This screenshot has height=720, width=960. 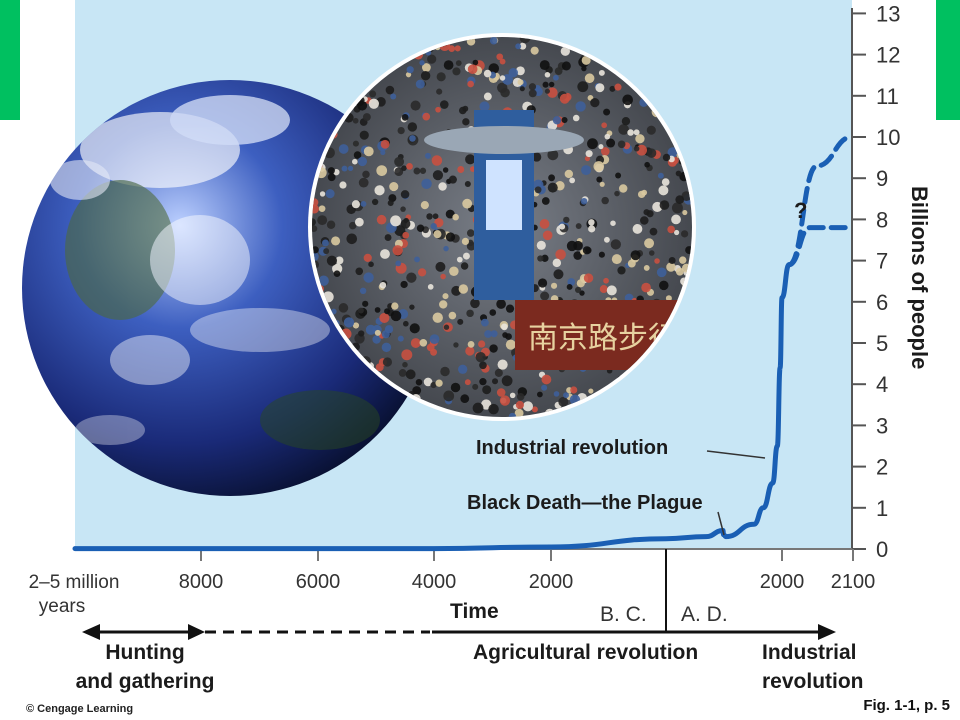 What do you see at coordinates (882, 261) in the screenshot?
I see `y-tick-label: 7` at bounding box center [882, 261].